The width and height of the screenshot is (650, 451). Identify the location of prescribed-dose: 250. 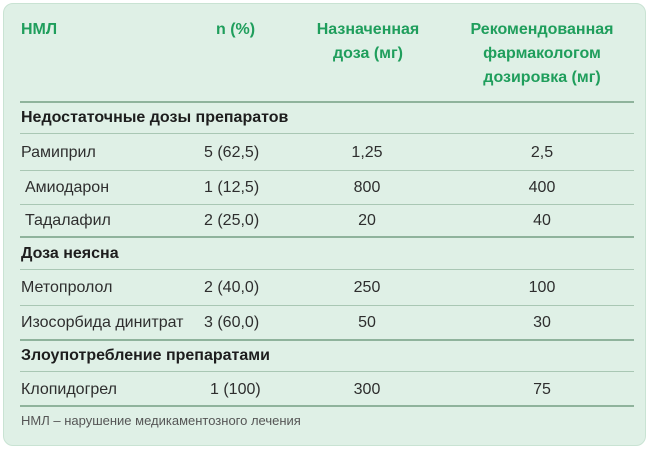
(367, 287).